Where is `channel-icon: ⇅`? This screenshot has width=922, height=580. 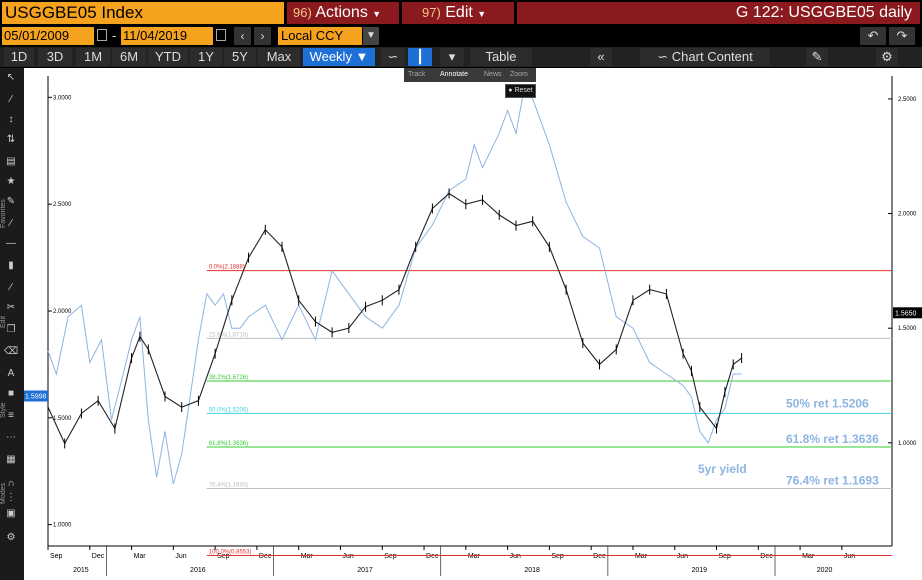 channel-icon: ⇅ is located at coordinates (11, 139).